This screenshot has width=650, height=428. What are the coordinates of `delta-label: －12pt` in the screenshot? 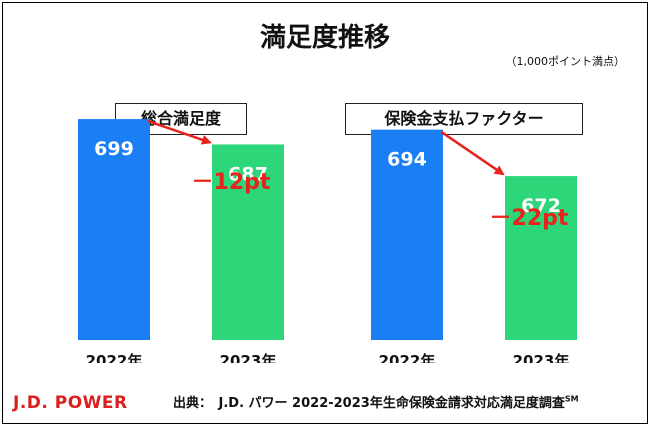 It's located at (231, 182).